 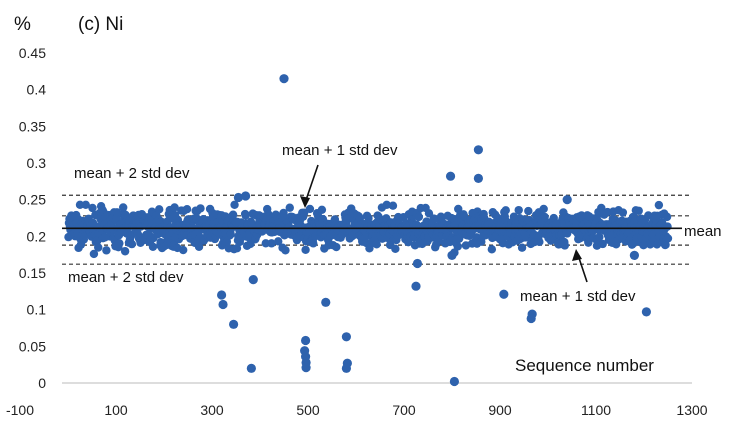 I want to click on x-tick-label: 100, so click(x=116, y=410).